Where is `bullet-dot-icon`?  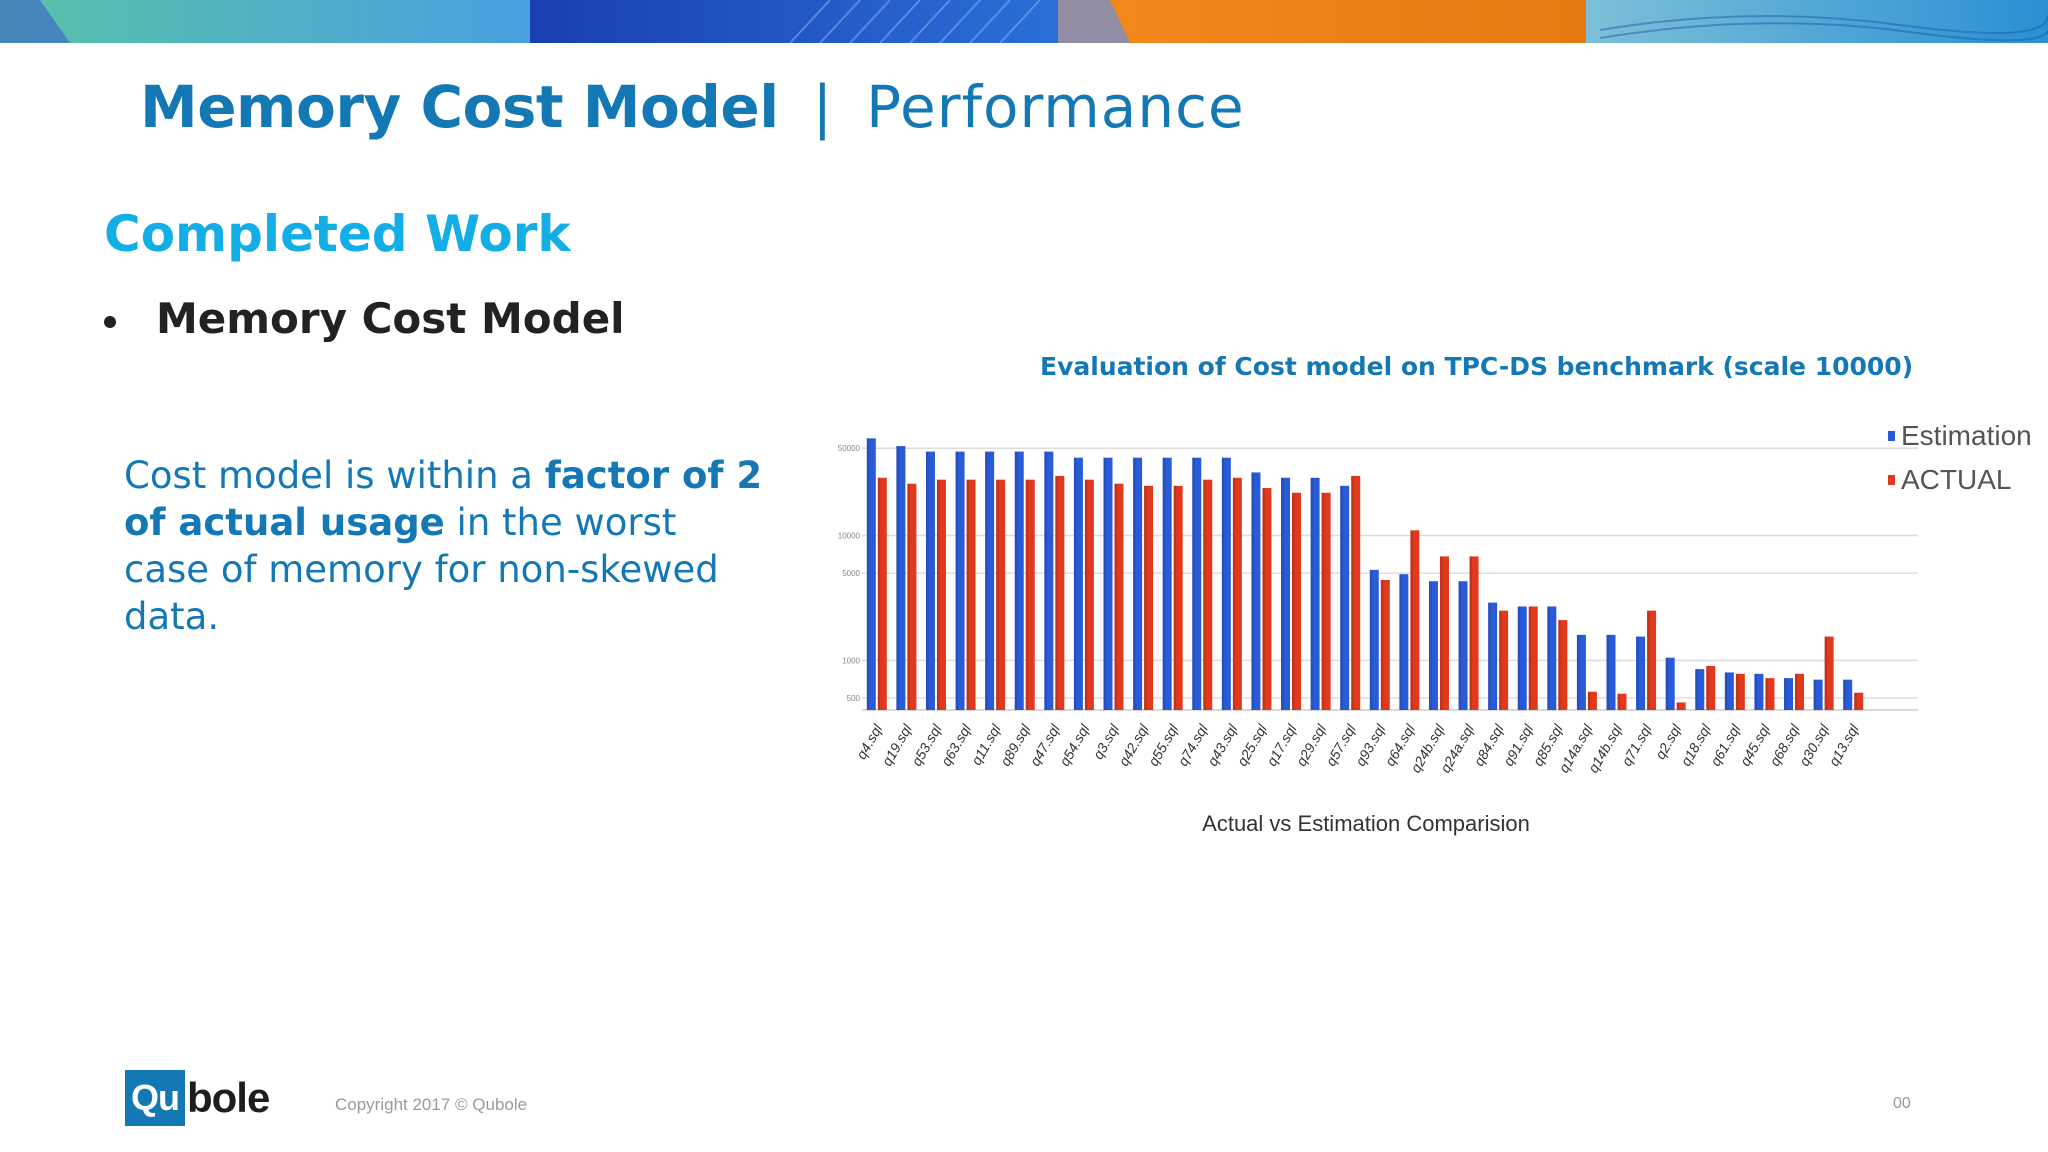 bullet-dot-icon is located at coordinates (110, 321).